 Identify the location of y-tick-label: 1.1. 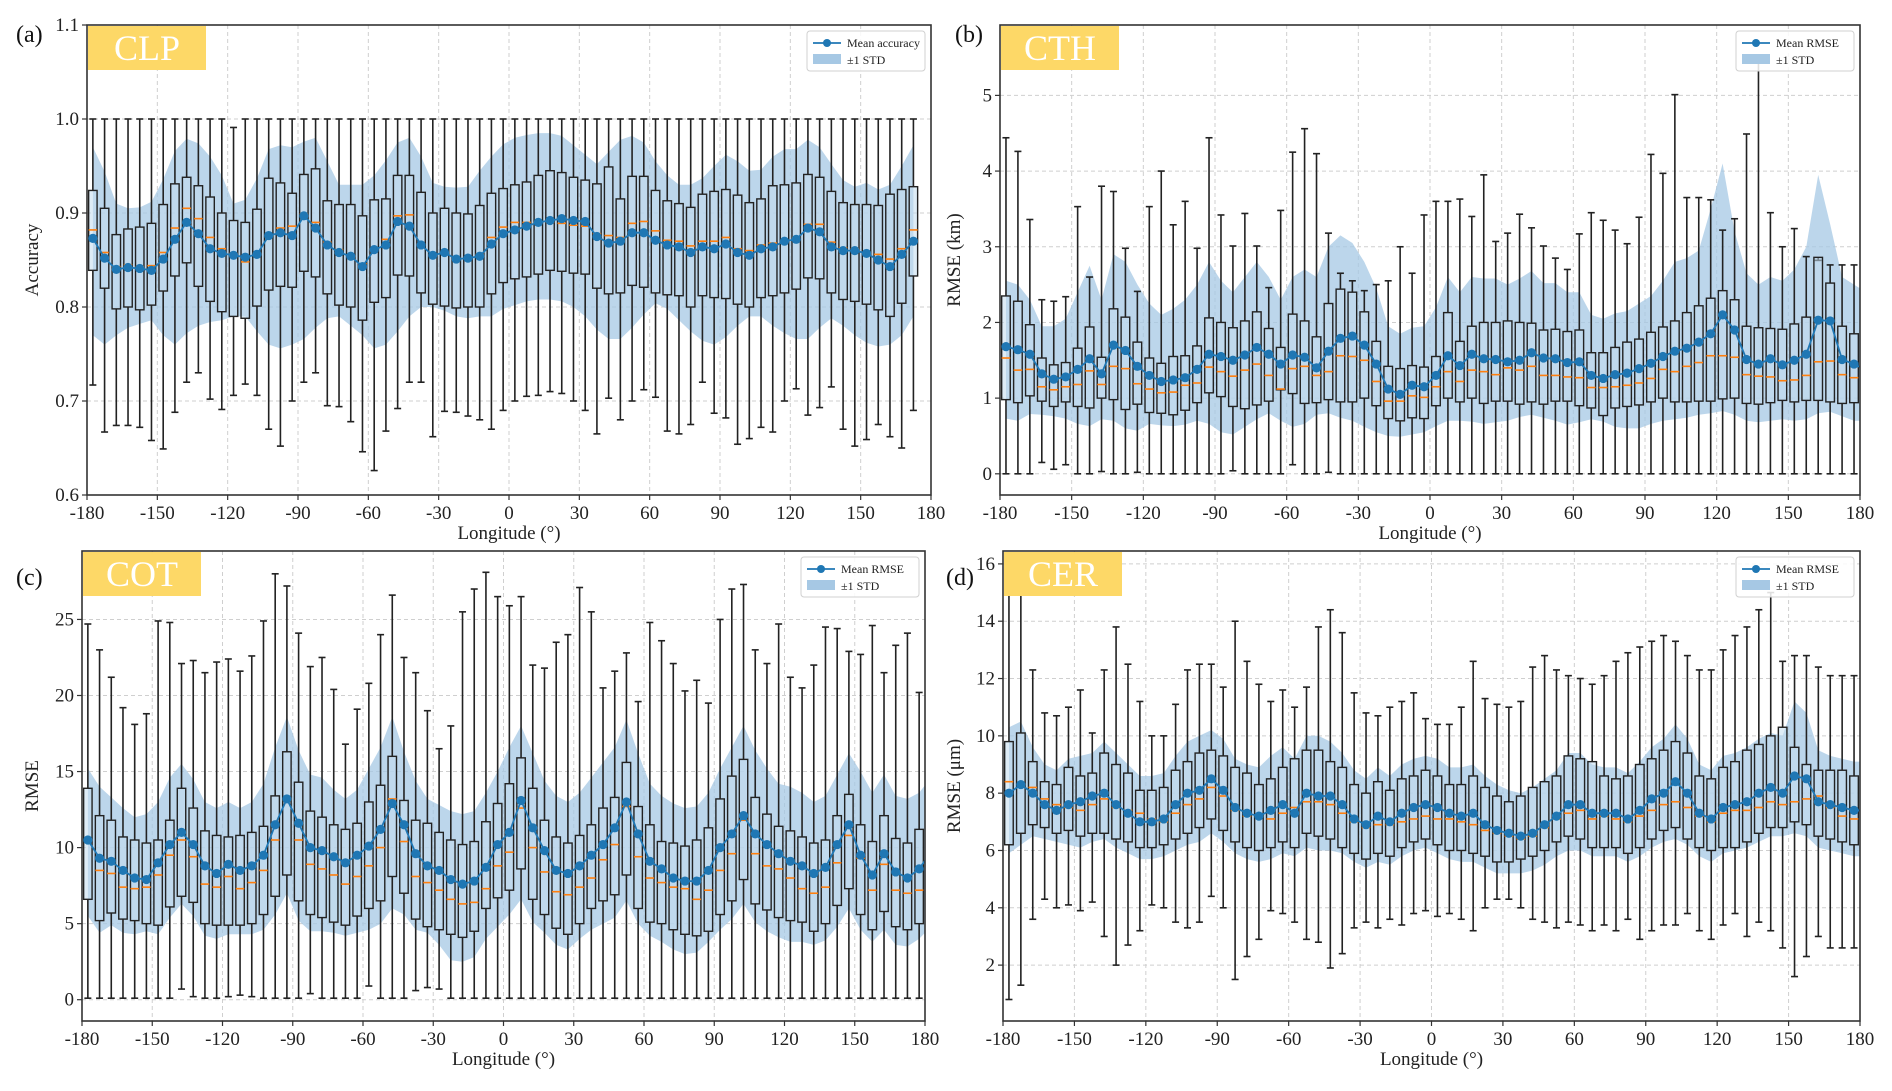
(67, 25).